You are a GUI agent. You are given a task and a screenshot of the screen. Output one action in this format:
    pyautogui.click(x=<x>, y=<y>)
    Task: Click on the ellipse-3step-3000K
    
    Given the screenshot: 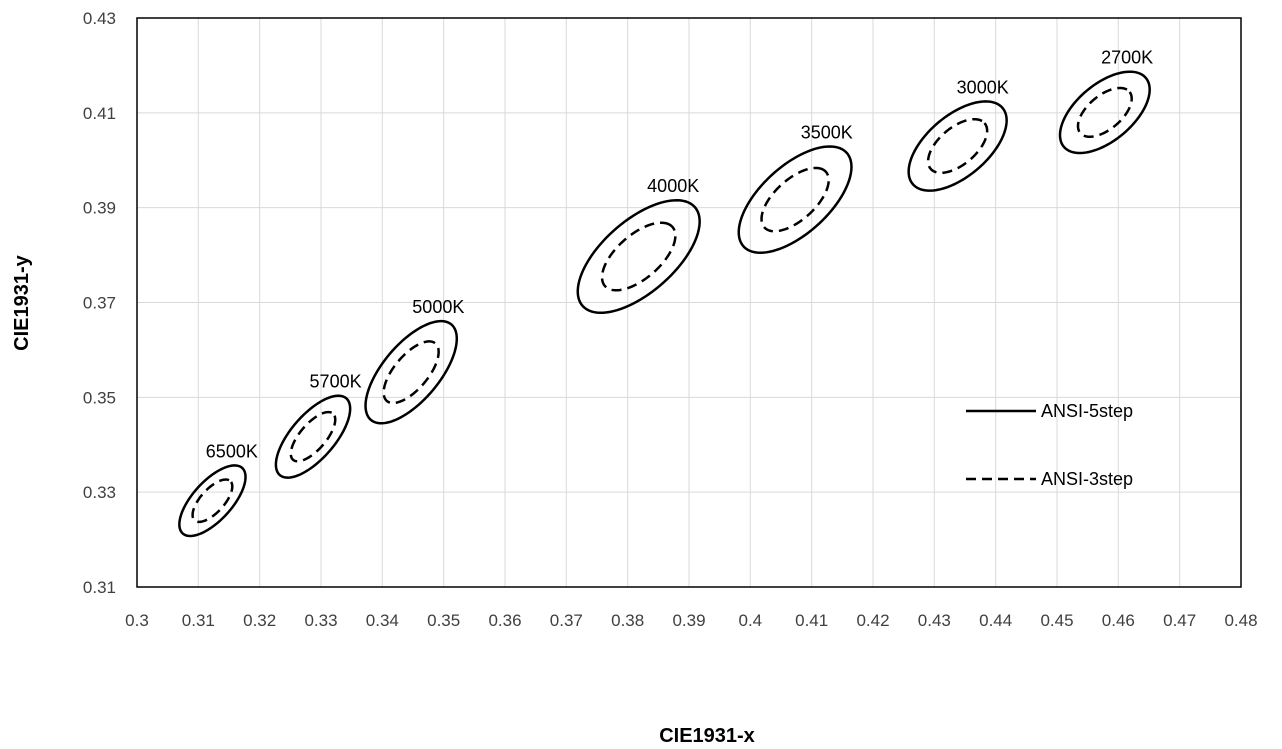 What is the action you would take?
    pyautogui.click(x=957, y=146)
    